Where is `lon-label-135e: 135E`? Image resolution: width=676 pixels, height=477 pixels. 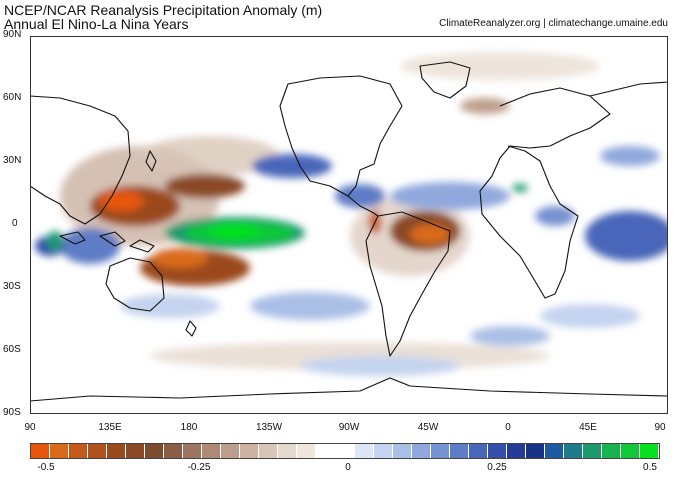
lon-label-135e: 135E is located at coordinates (110, 427).